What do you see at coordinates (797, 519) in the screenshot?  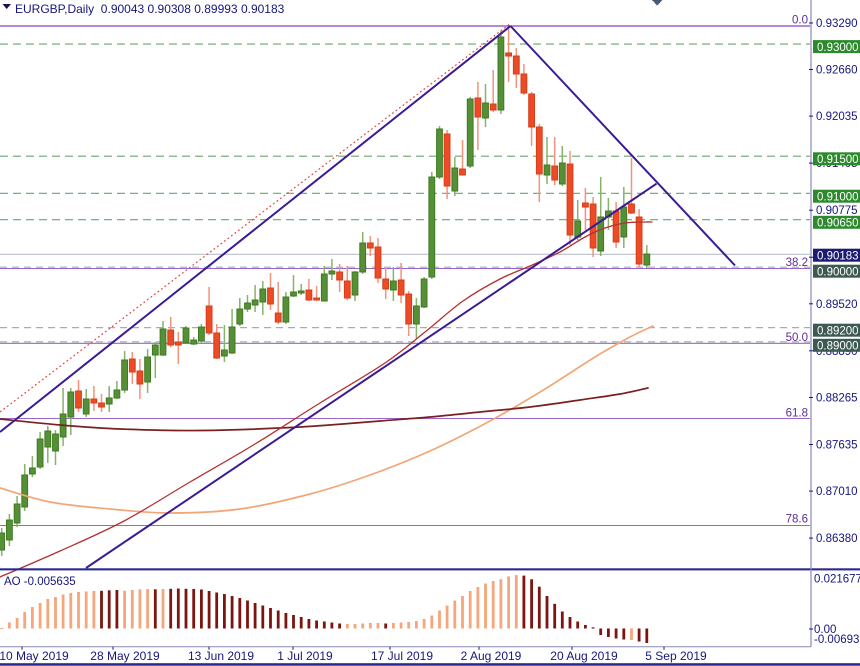 I see `svg-text: 78.6` at bounding box center [797, 519].